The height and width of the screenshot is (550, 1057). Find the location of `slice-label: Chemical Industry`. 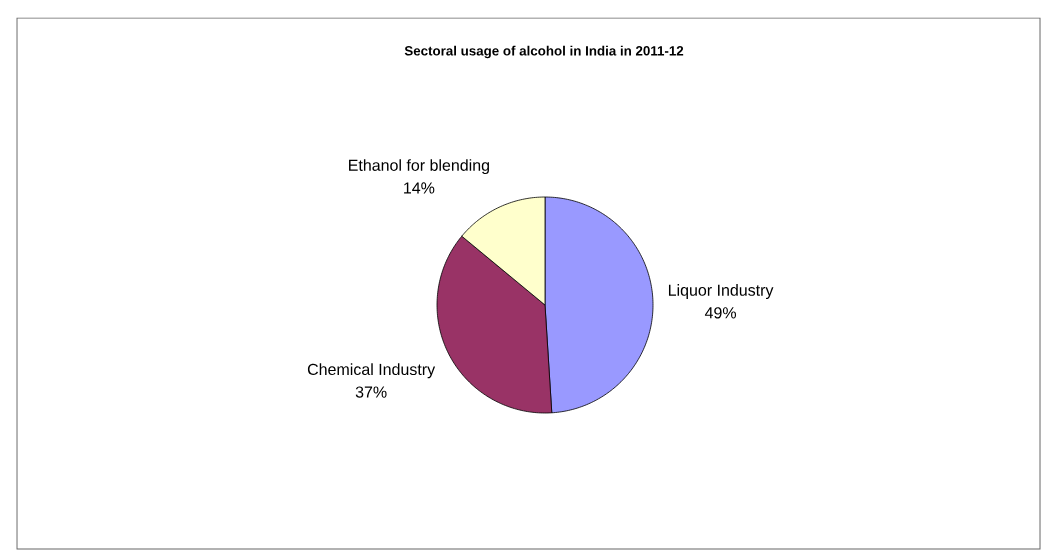

slice-label: Chemical Industry is located at coordinates (371, 371).